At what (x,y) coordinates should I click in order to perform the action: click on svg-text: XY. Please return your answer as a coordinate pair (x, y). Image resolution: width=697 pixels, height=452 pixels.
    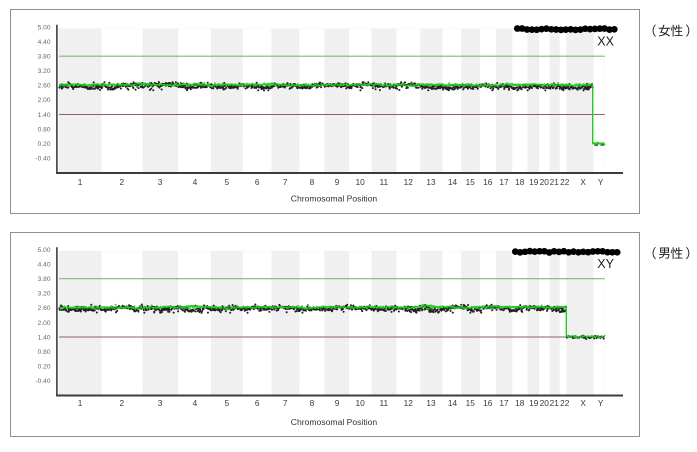
    Looking at the image, I should click on (605, 264).